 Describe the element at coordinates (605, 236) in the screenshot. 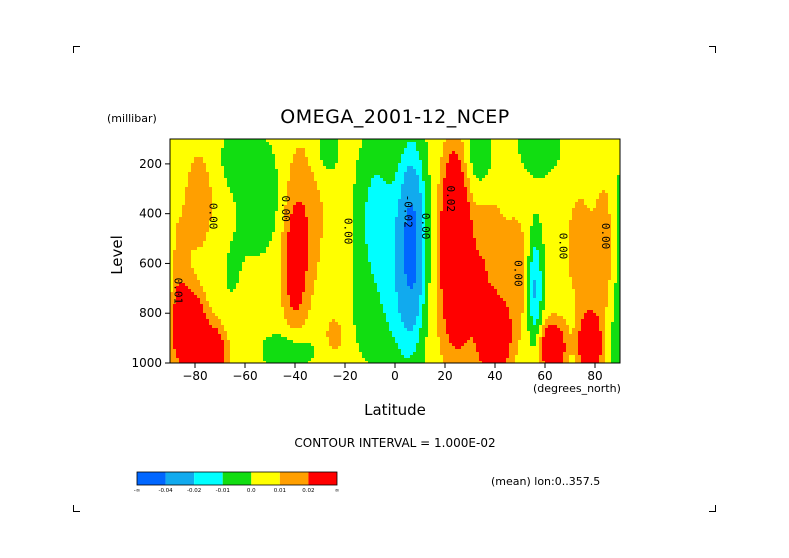

I see `contour-label: 0.00` at that location.